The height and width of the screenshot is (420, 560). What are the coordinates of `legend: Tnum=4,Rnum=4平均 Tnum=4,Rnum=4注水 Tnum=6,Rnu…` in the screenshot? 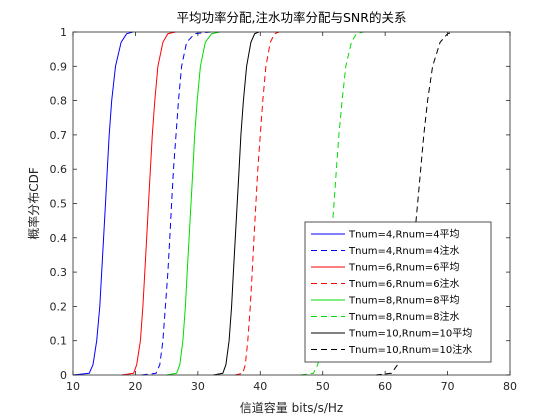 It's located at (398, 292).